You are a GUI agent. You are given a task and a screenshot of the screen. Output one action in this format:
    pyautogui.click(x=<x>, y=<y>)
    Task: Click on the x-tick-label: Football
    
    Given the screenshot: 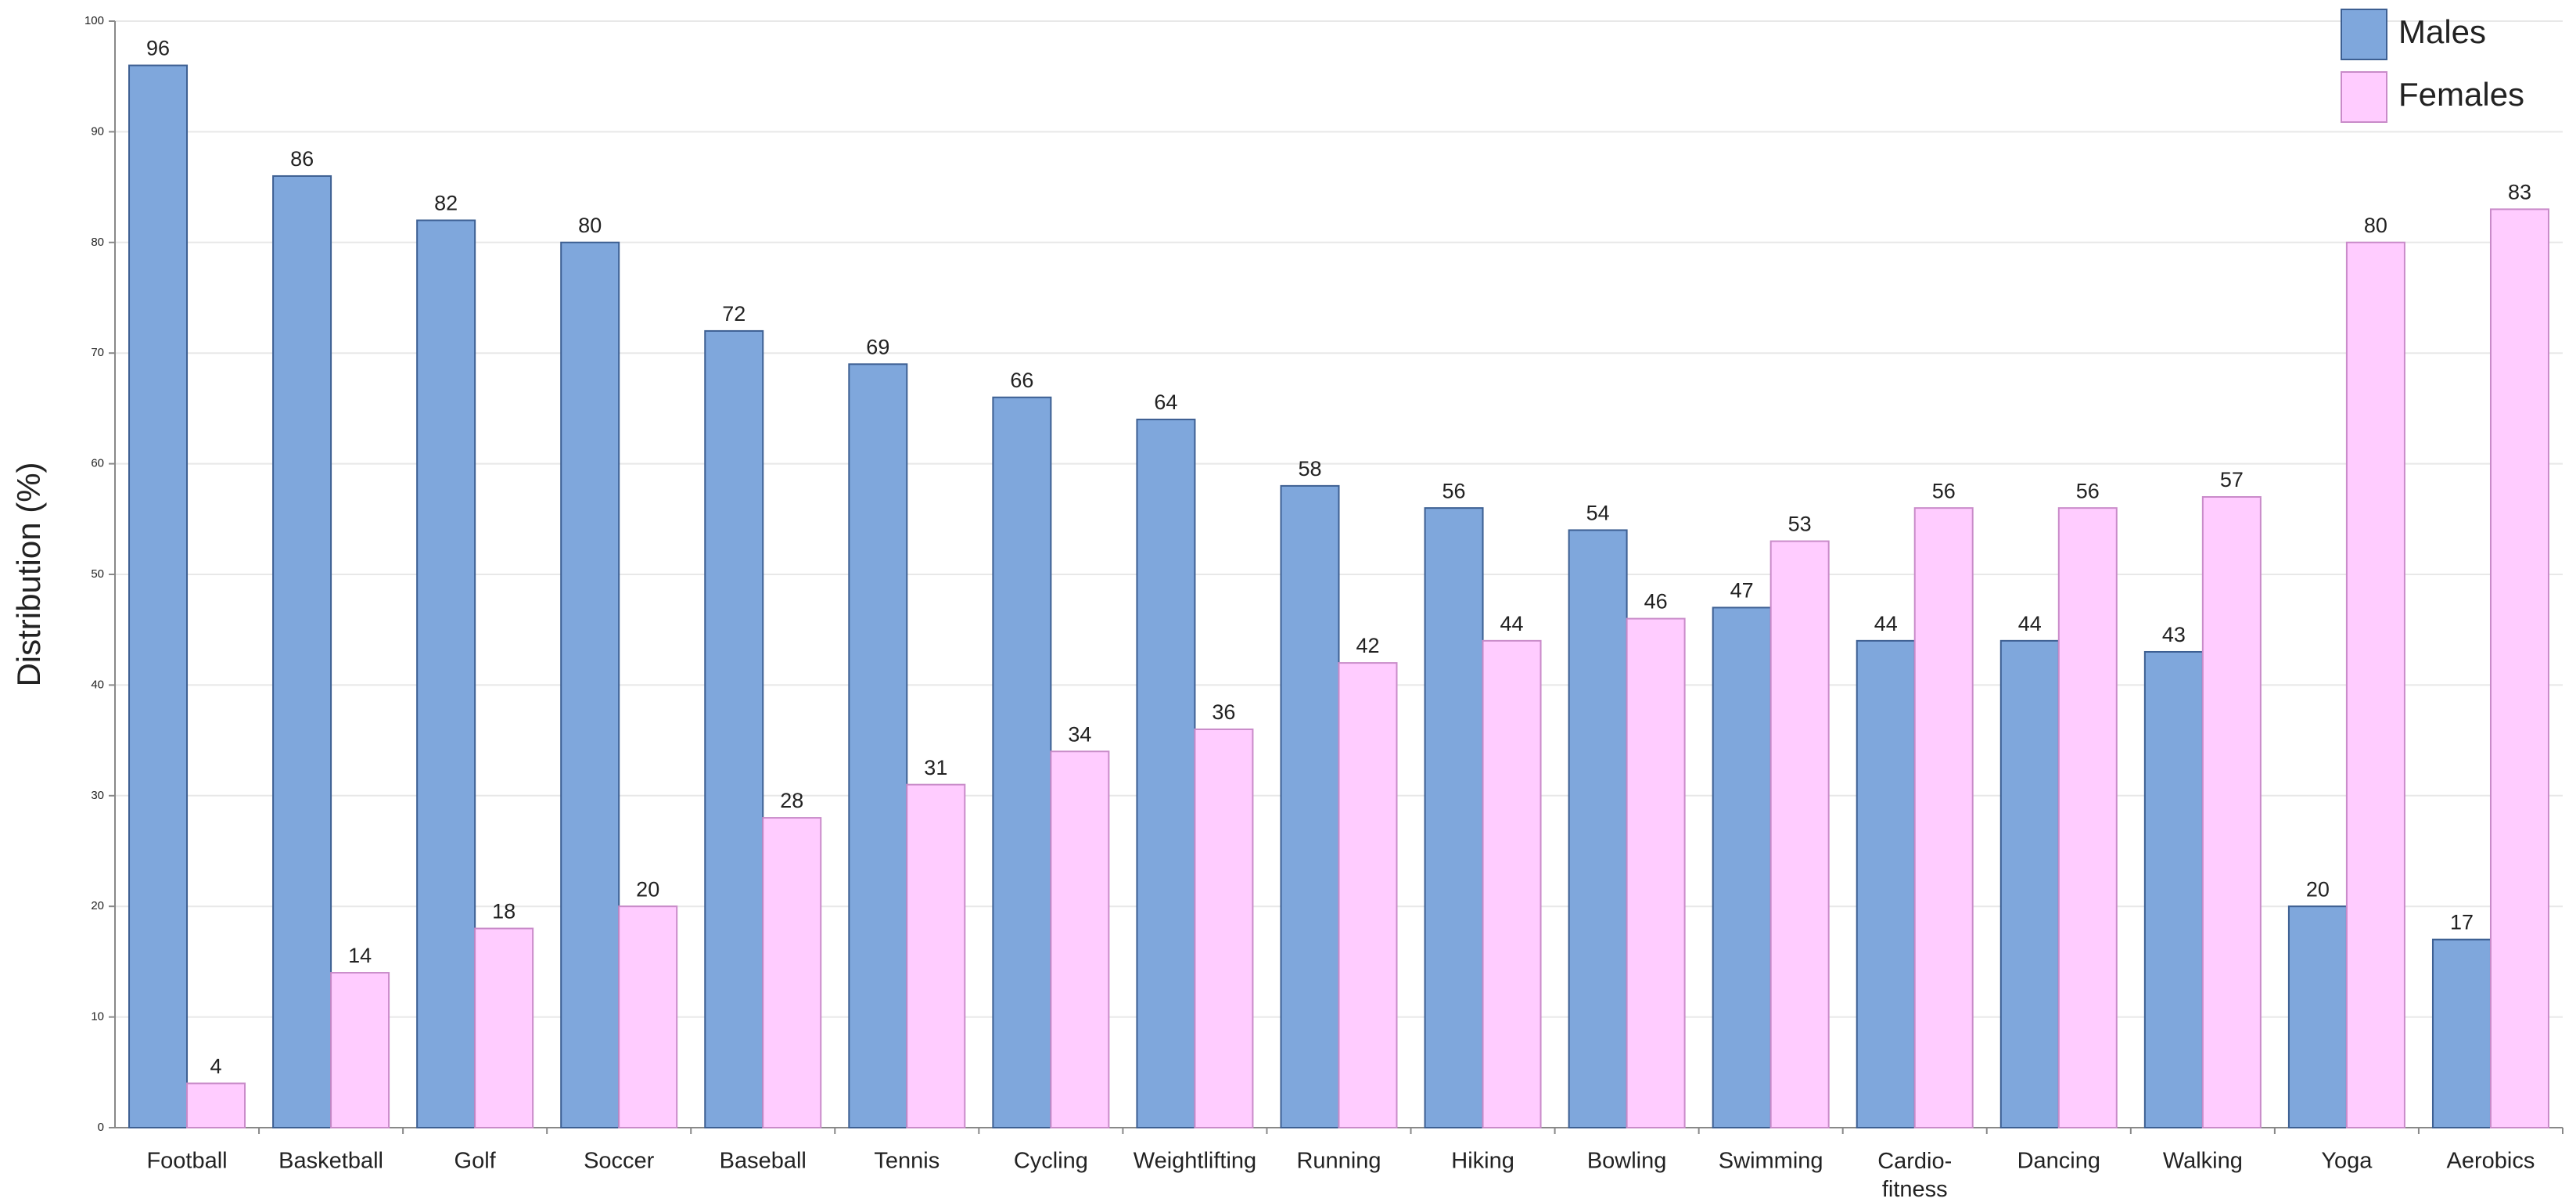 What is the action you would take?
    pyautogui.click(x=187, y=1161)
    